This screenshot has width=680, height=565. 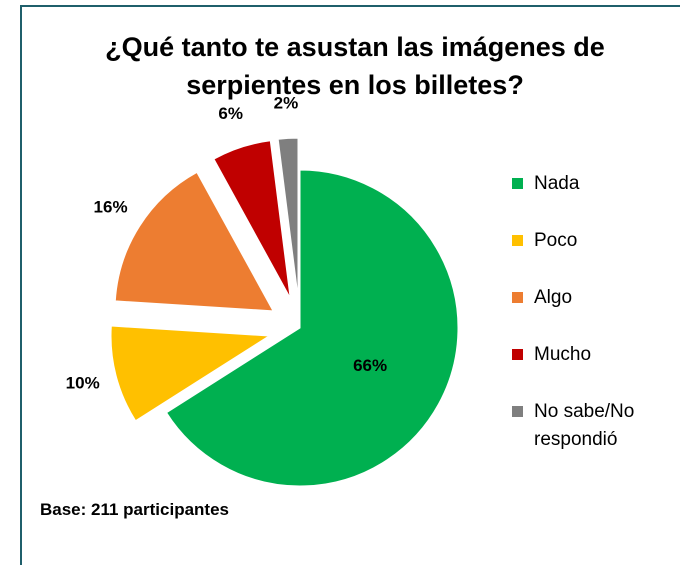 What do you see at coordinates (370, 365) in the screenshot?
I see `data-label: 66%` at bounding box center [370, 365].